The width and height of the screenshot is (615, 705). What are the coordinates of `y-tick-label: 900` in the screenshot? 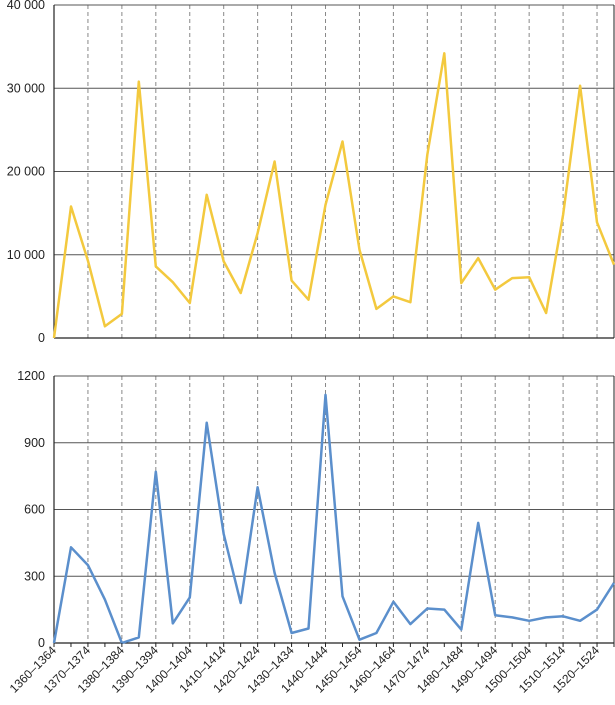 It's located at (34, 443).